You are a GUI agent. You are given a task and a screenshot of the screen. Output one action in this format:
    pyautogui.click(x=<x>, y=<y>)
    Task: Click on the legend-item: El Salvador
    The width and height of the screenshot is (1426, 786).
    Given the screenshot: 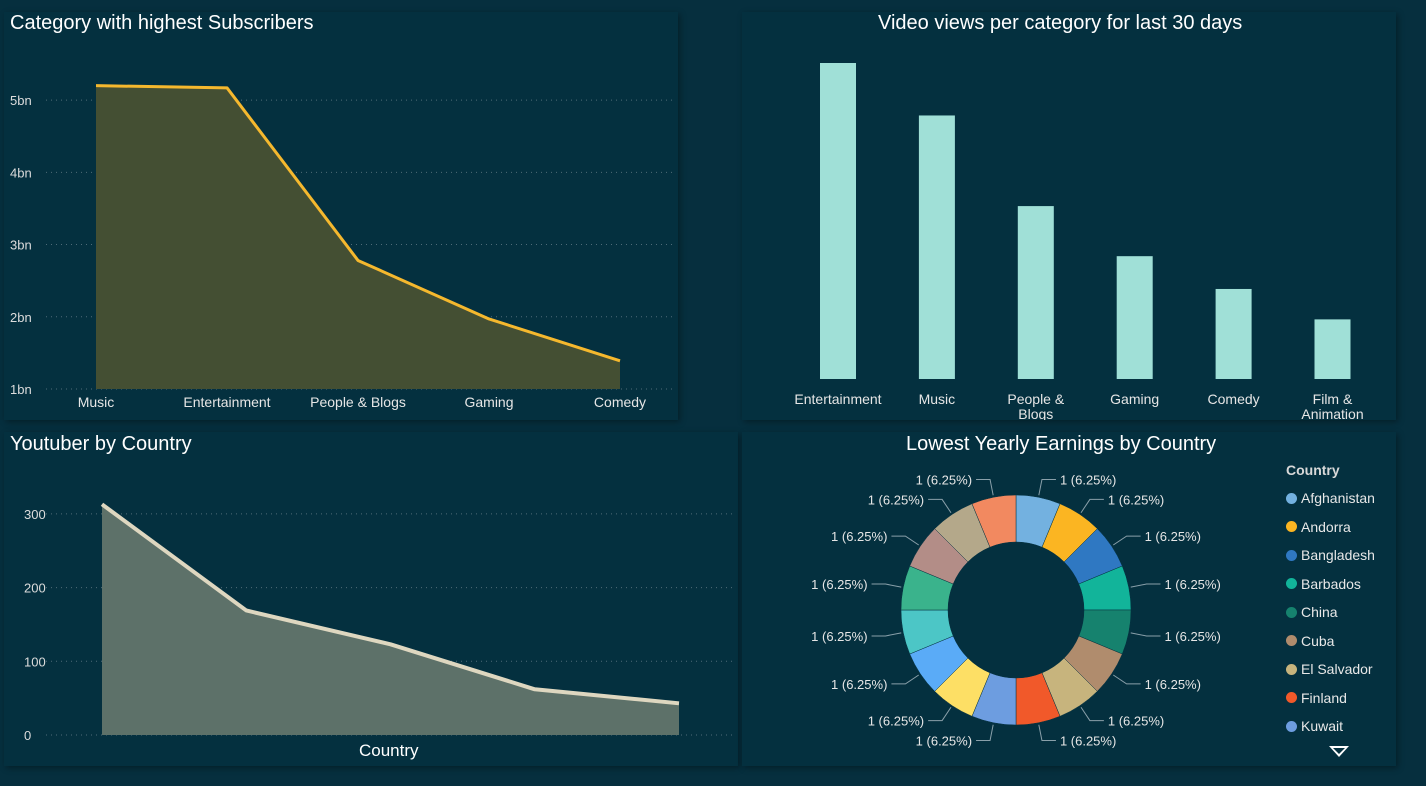 What is the action you would take?
    pyautogui.click(x=1330, y=669)
    